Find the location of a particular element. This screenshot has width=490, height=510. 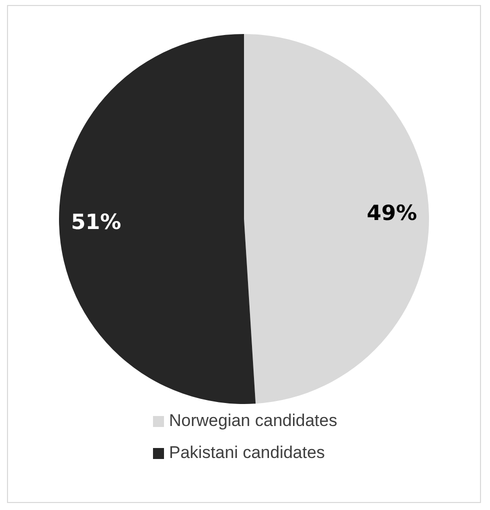

legend-label: Norwegian candidates is located at coordinates (253, 421).